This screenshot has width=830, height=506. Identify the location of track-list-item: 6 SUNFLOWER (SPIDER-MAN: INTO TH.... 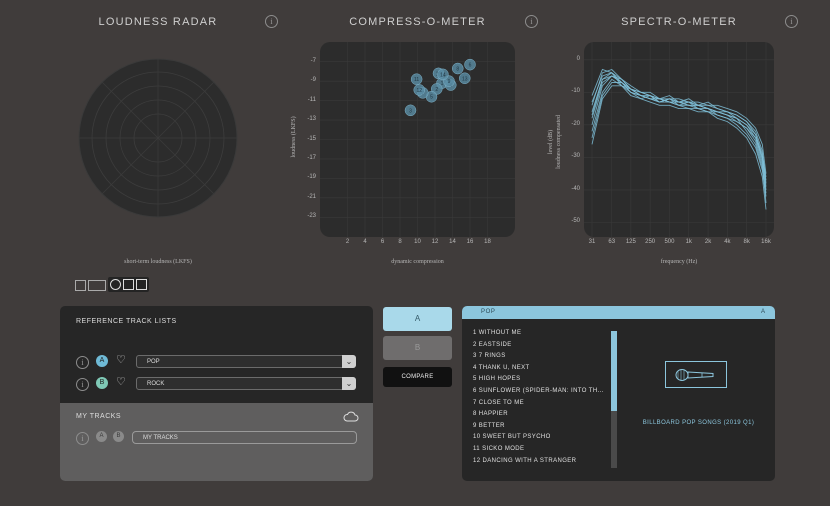
(538, 390).